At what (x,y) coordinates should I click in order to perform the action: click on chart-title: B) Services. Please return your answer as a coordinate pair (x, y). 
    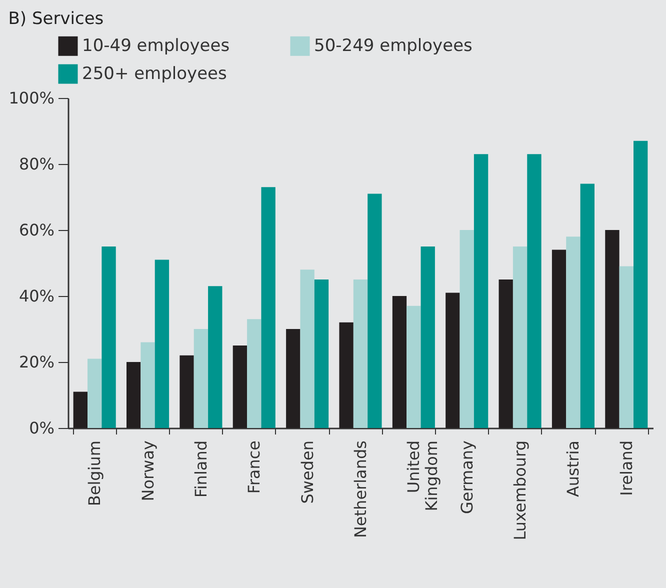
    Looking at the image, I should click on (56, 19).